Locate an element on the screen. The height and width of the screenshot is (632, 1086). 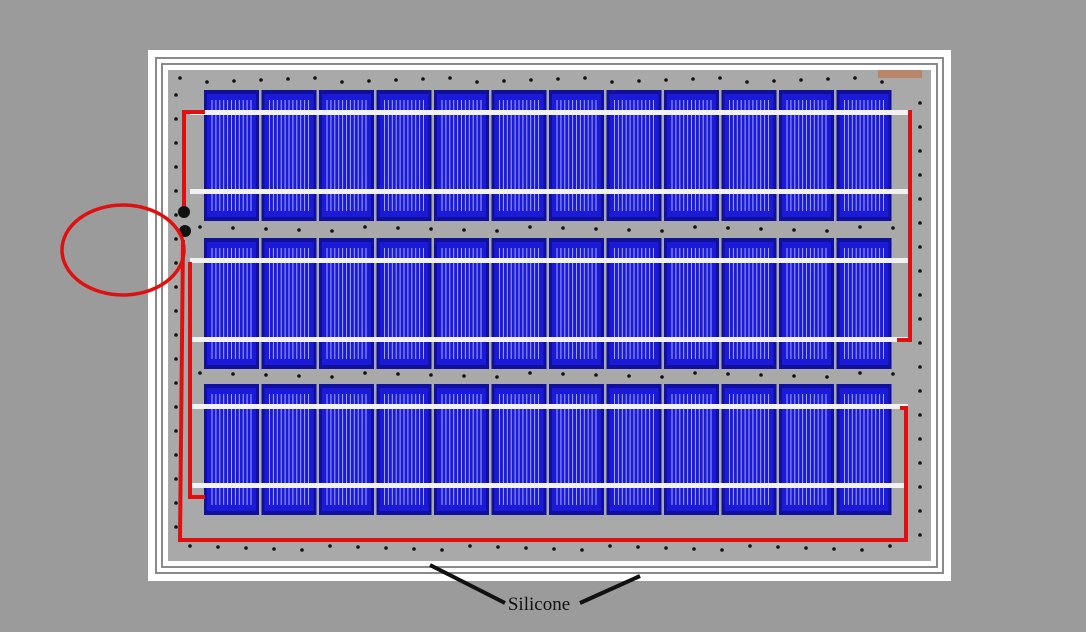
highlight-circle is located at coordinates (123, 250).